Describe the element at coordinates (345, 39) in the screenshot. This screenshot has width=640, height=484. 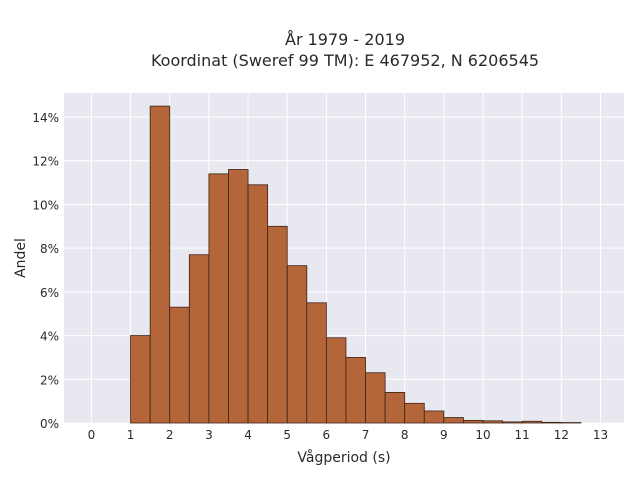
I see `chart-title-line-1: År 1979 - 2019` at that location.